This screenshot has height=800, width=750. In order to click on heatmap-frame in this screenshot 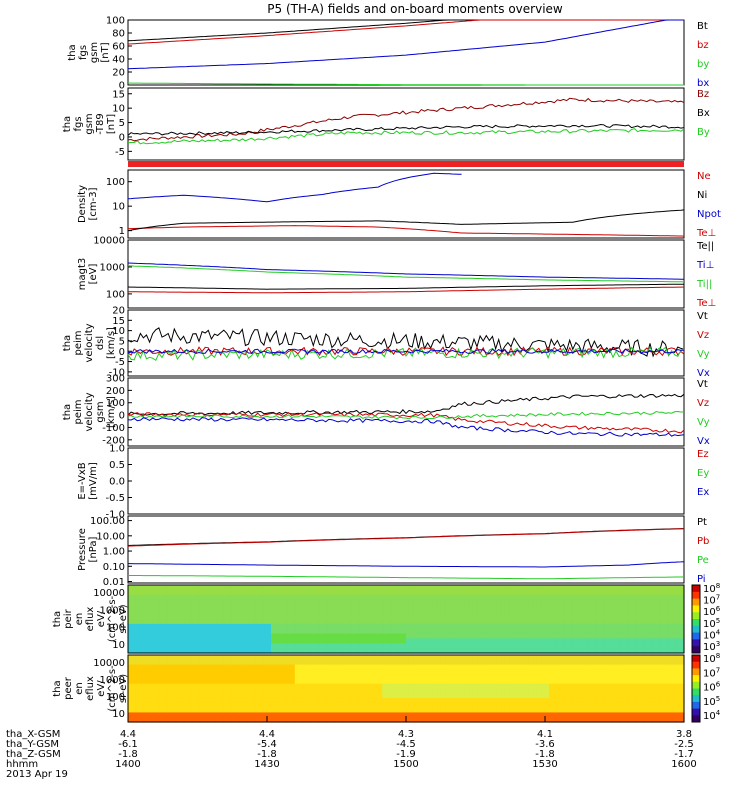, I will do `click(406, 619)`.